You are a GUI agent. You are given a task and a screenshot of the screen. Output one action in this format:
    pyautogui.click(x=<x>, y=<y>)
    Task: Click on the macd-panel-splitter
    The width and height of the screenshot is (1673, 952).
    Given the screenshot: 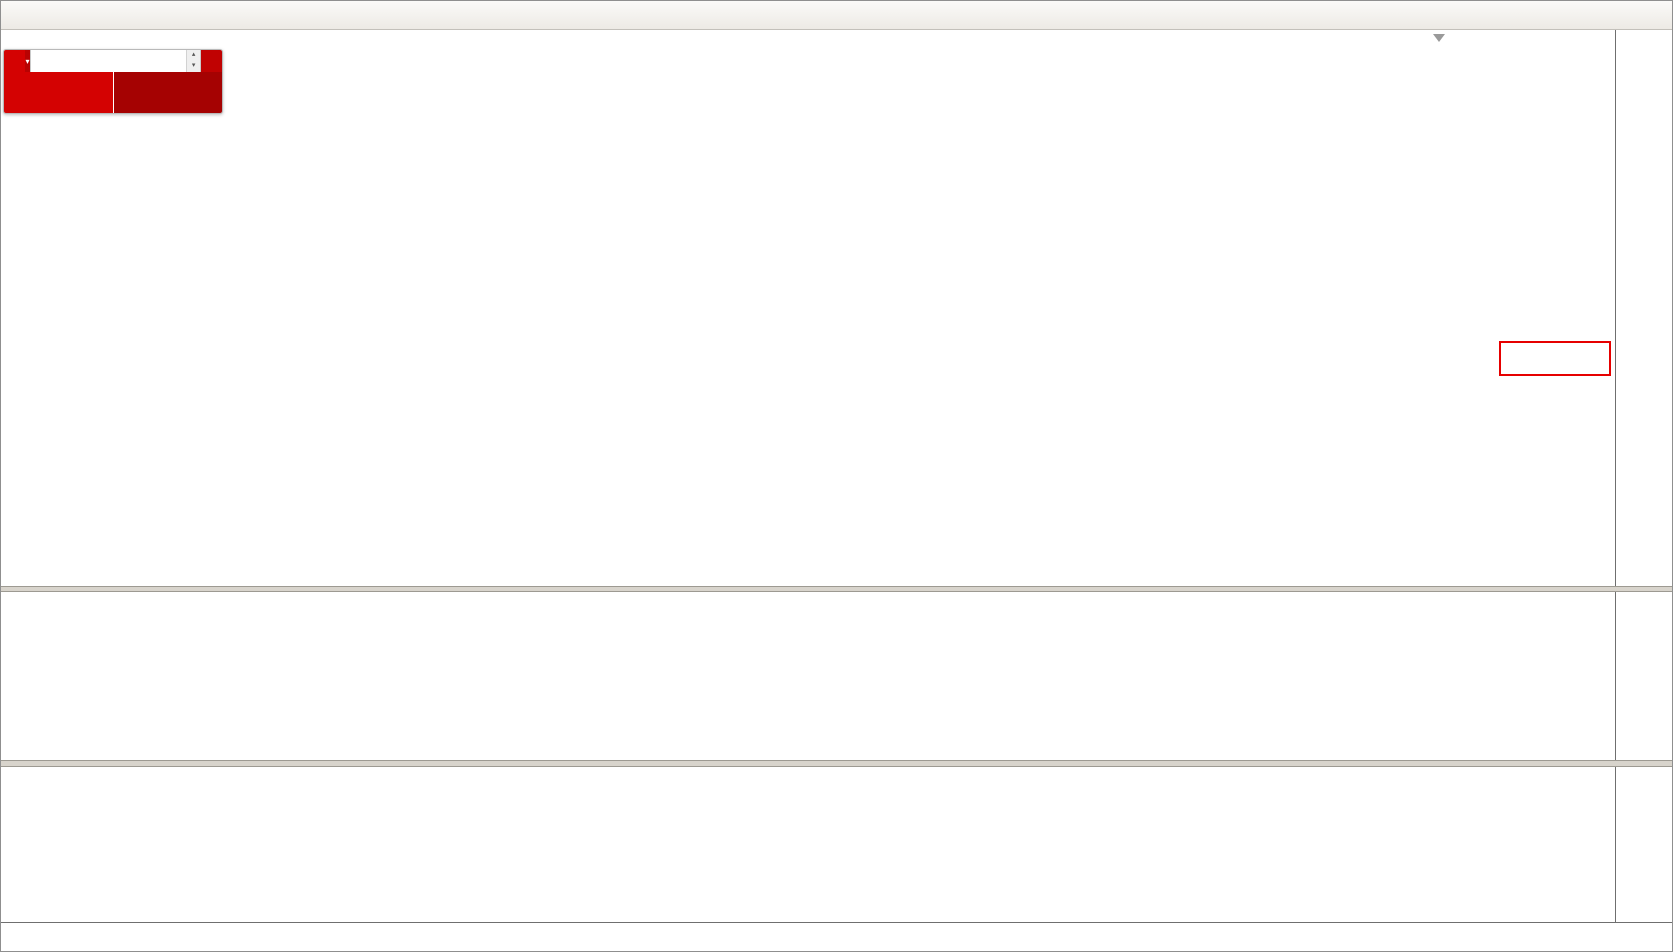 What is the action you would take?
    pyautogui.click(x=836, y=589)
    